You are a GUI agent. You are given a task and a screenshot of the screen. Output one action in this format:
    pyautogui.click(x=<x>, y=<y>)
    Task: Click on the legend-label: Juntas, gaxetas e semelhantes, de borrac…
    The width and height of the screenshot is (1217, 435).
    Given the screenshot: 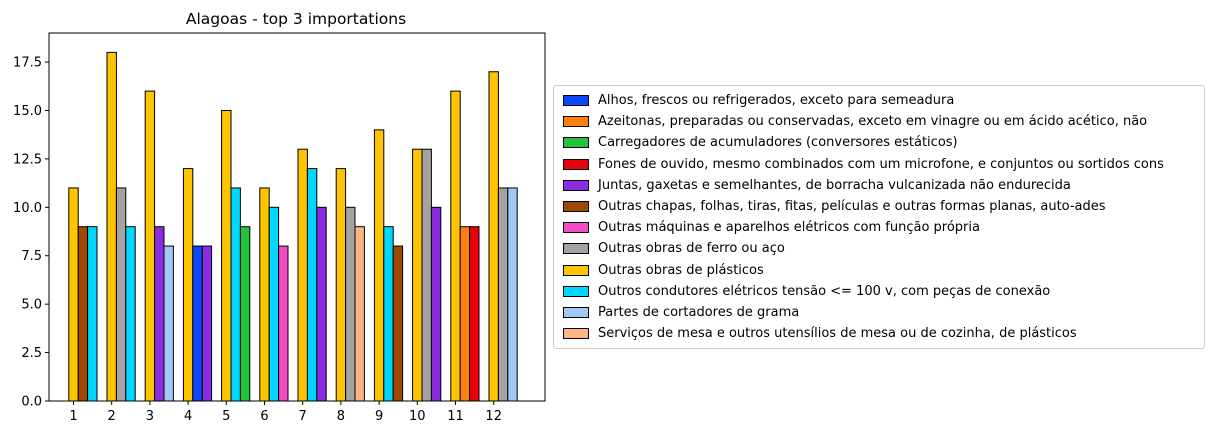 What is the action you would take?
    pyautogui.click(x=834, y=185)
    